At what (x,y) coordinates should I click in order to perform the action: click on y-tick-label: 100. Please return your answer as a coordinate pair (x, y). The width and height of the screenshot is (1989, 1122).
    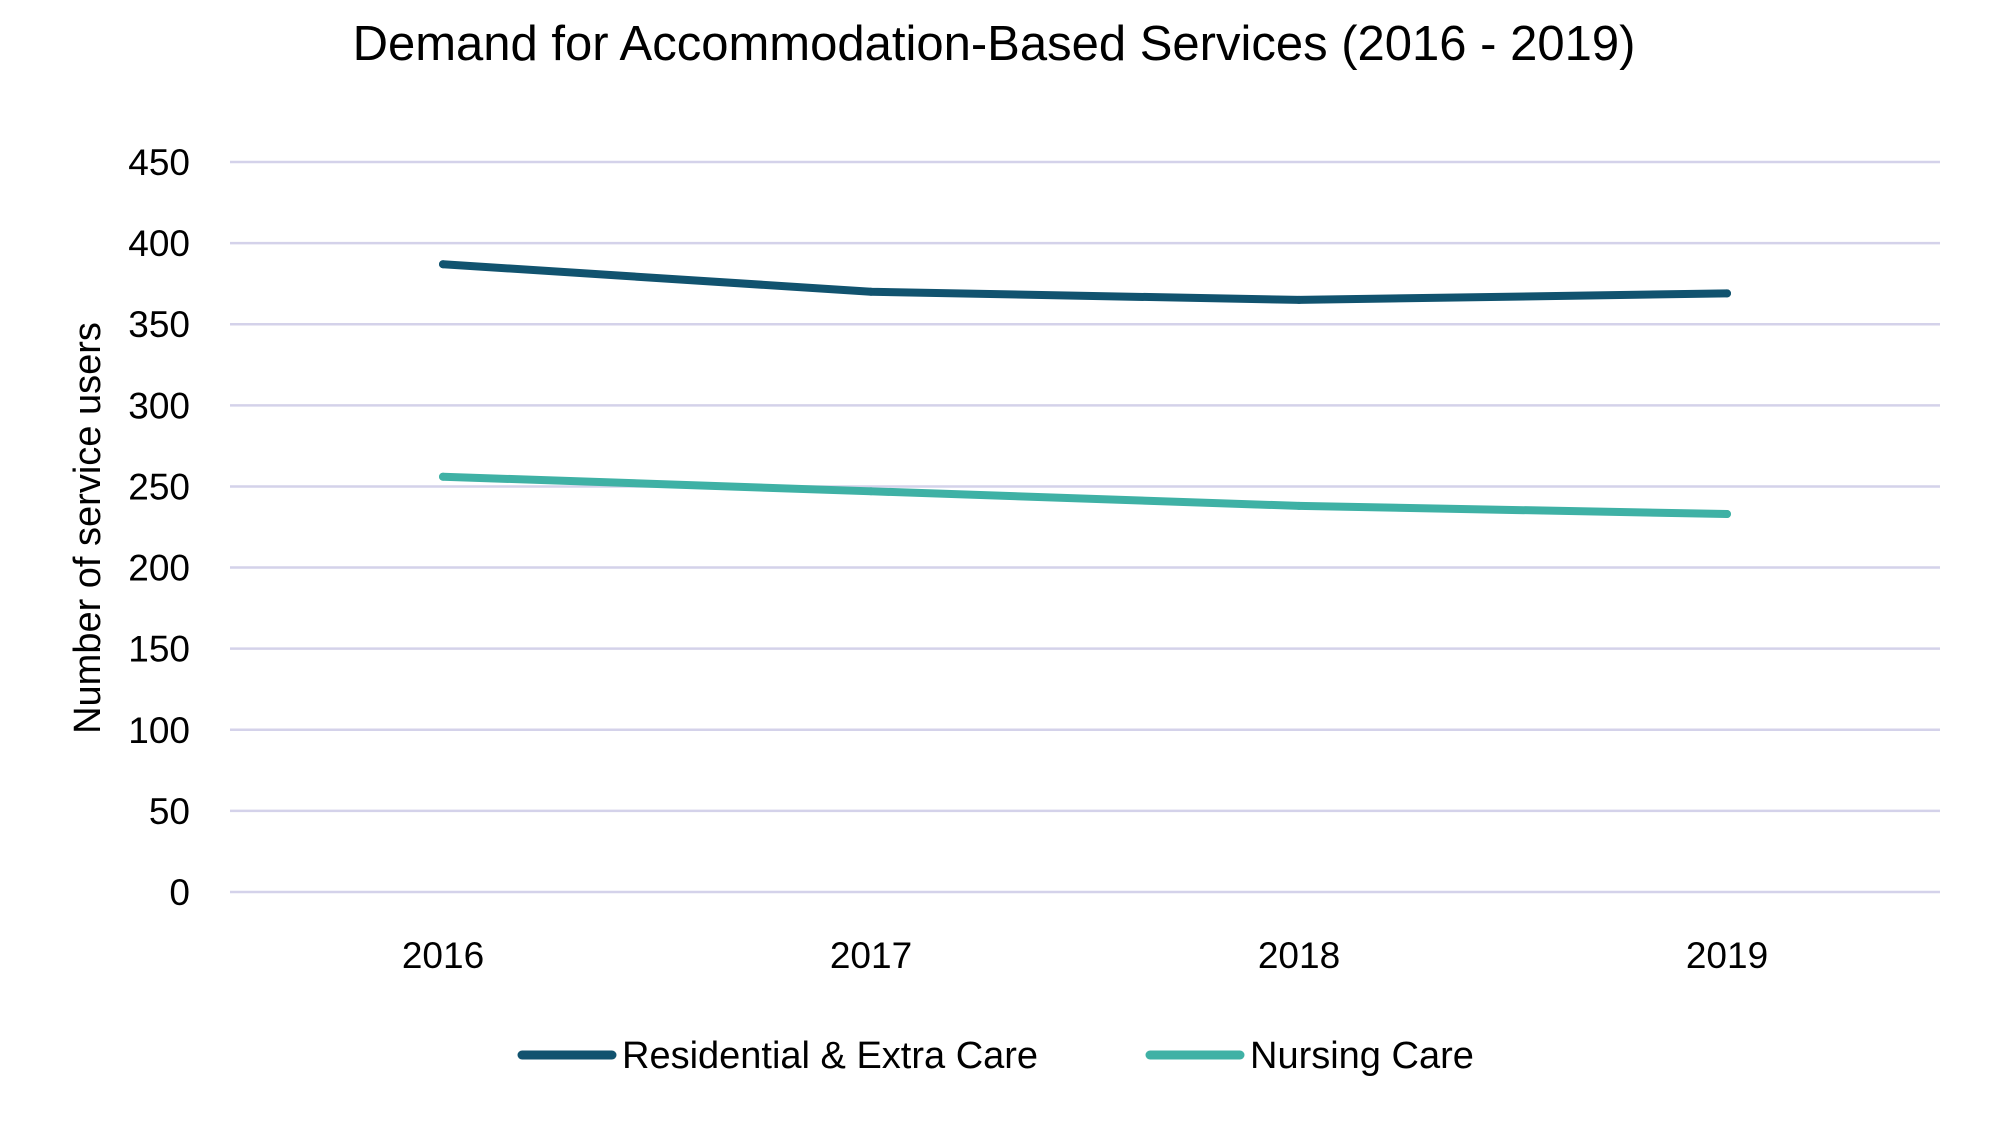
    Looking at the image, I should click on (159, 730).